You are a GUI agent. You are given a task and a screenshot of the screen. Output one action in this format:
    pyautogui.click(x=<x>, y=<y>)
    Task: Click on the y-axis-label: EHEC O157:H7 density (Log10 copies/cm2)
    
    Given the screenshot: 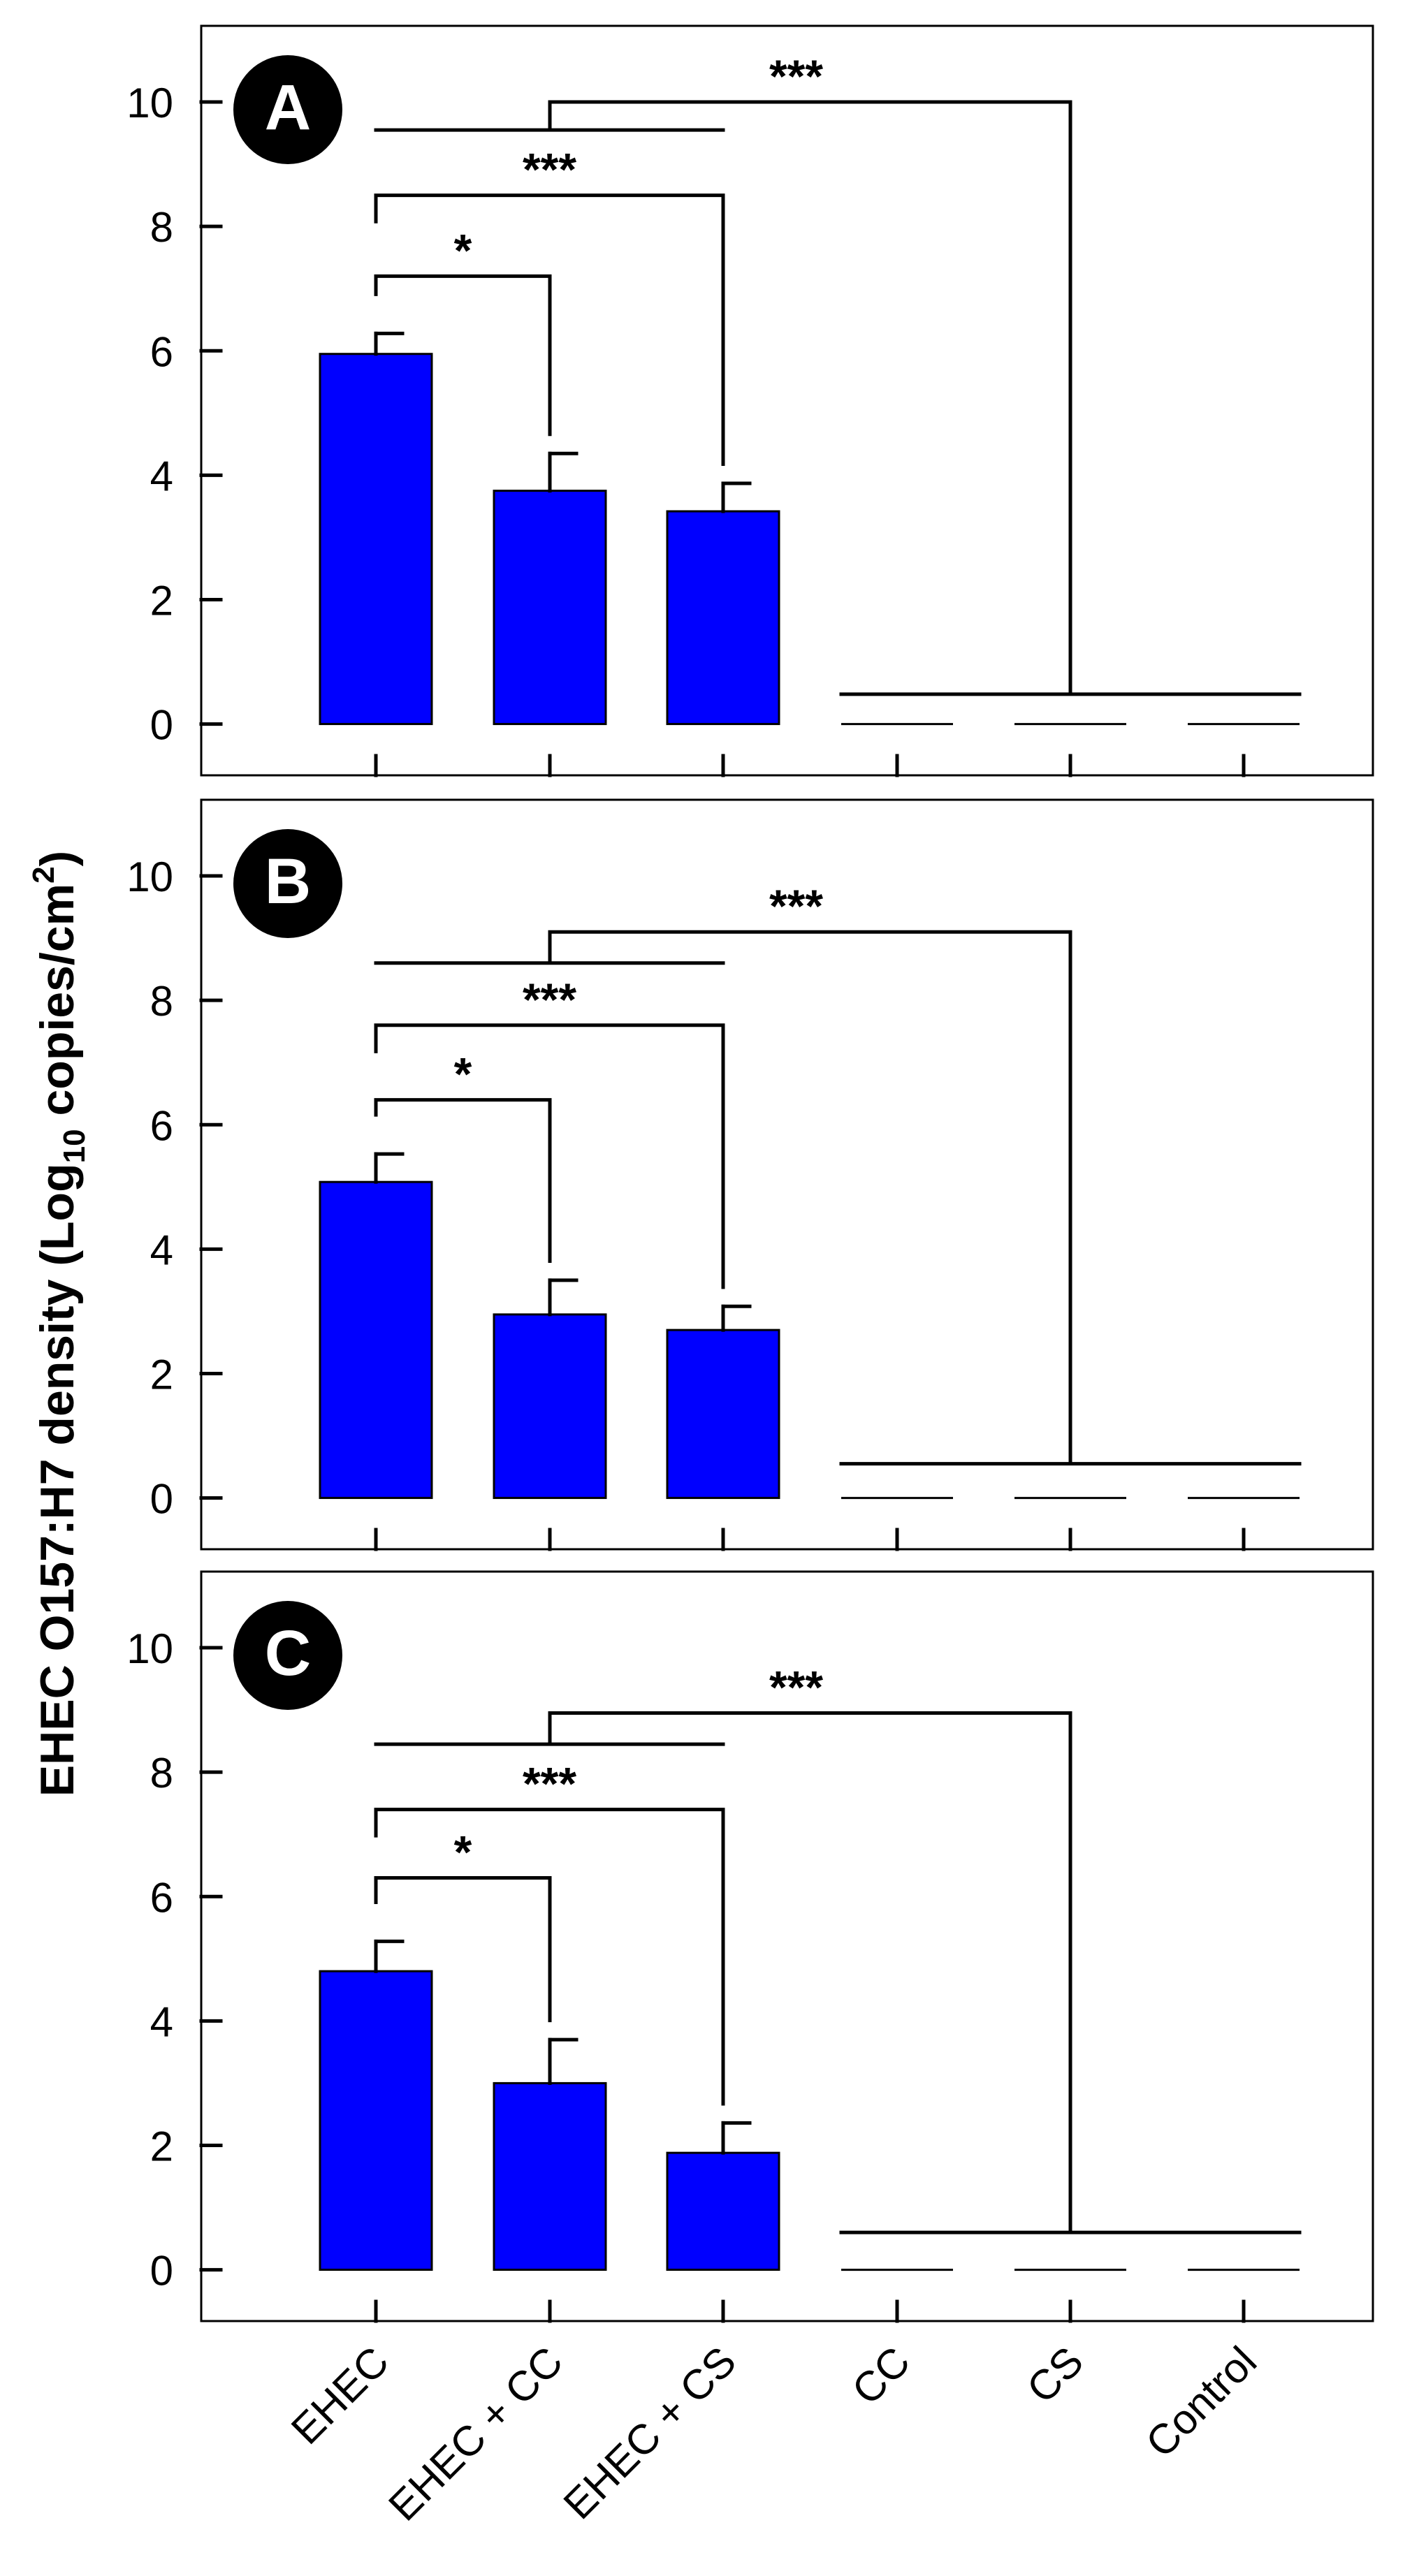 What is the action you would take?
    pyautogui.click(x=59, y=1323)
    